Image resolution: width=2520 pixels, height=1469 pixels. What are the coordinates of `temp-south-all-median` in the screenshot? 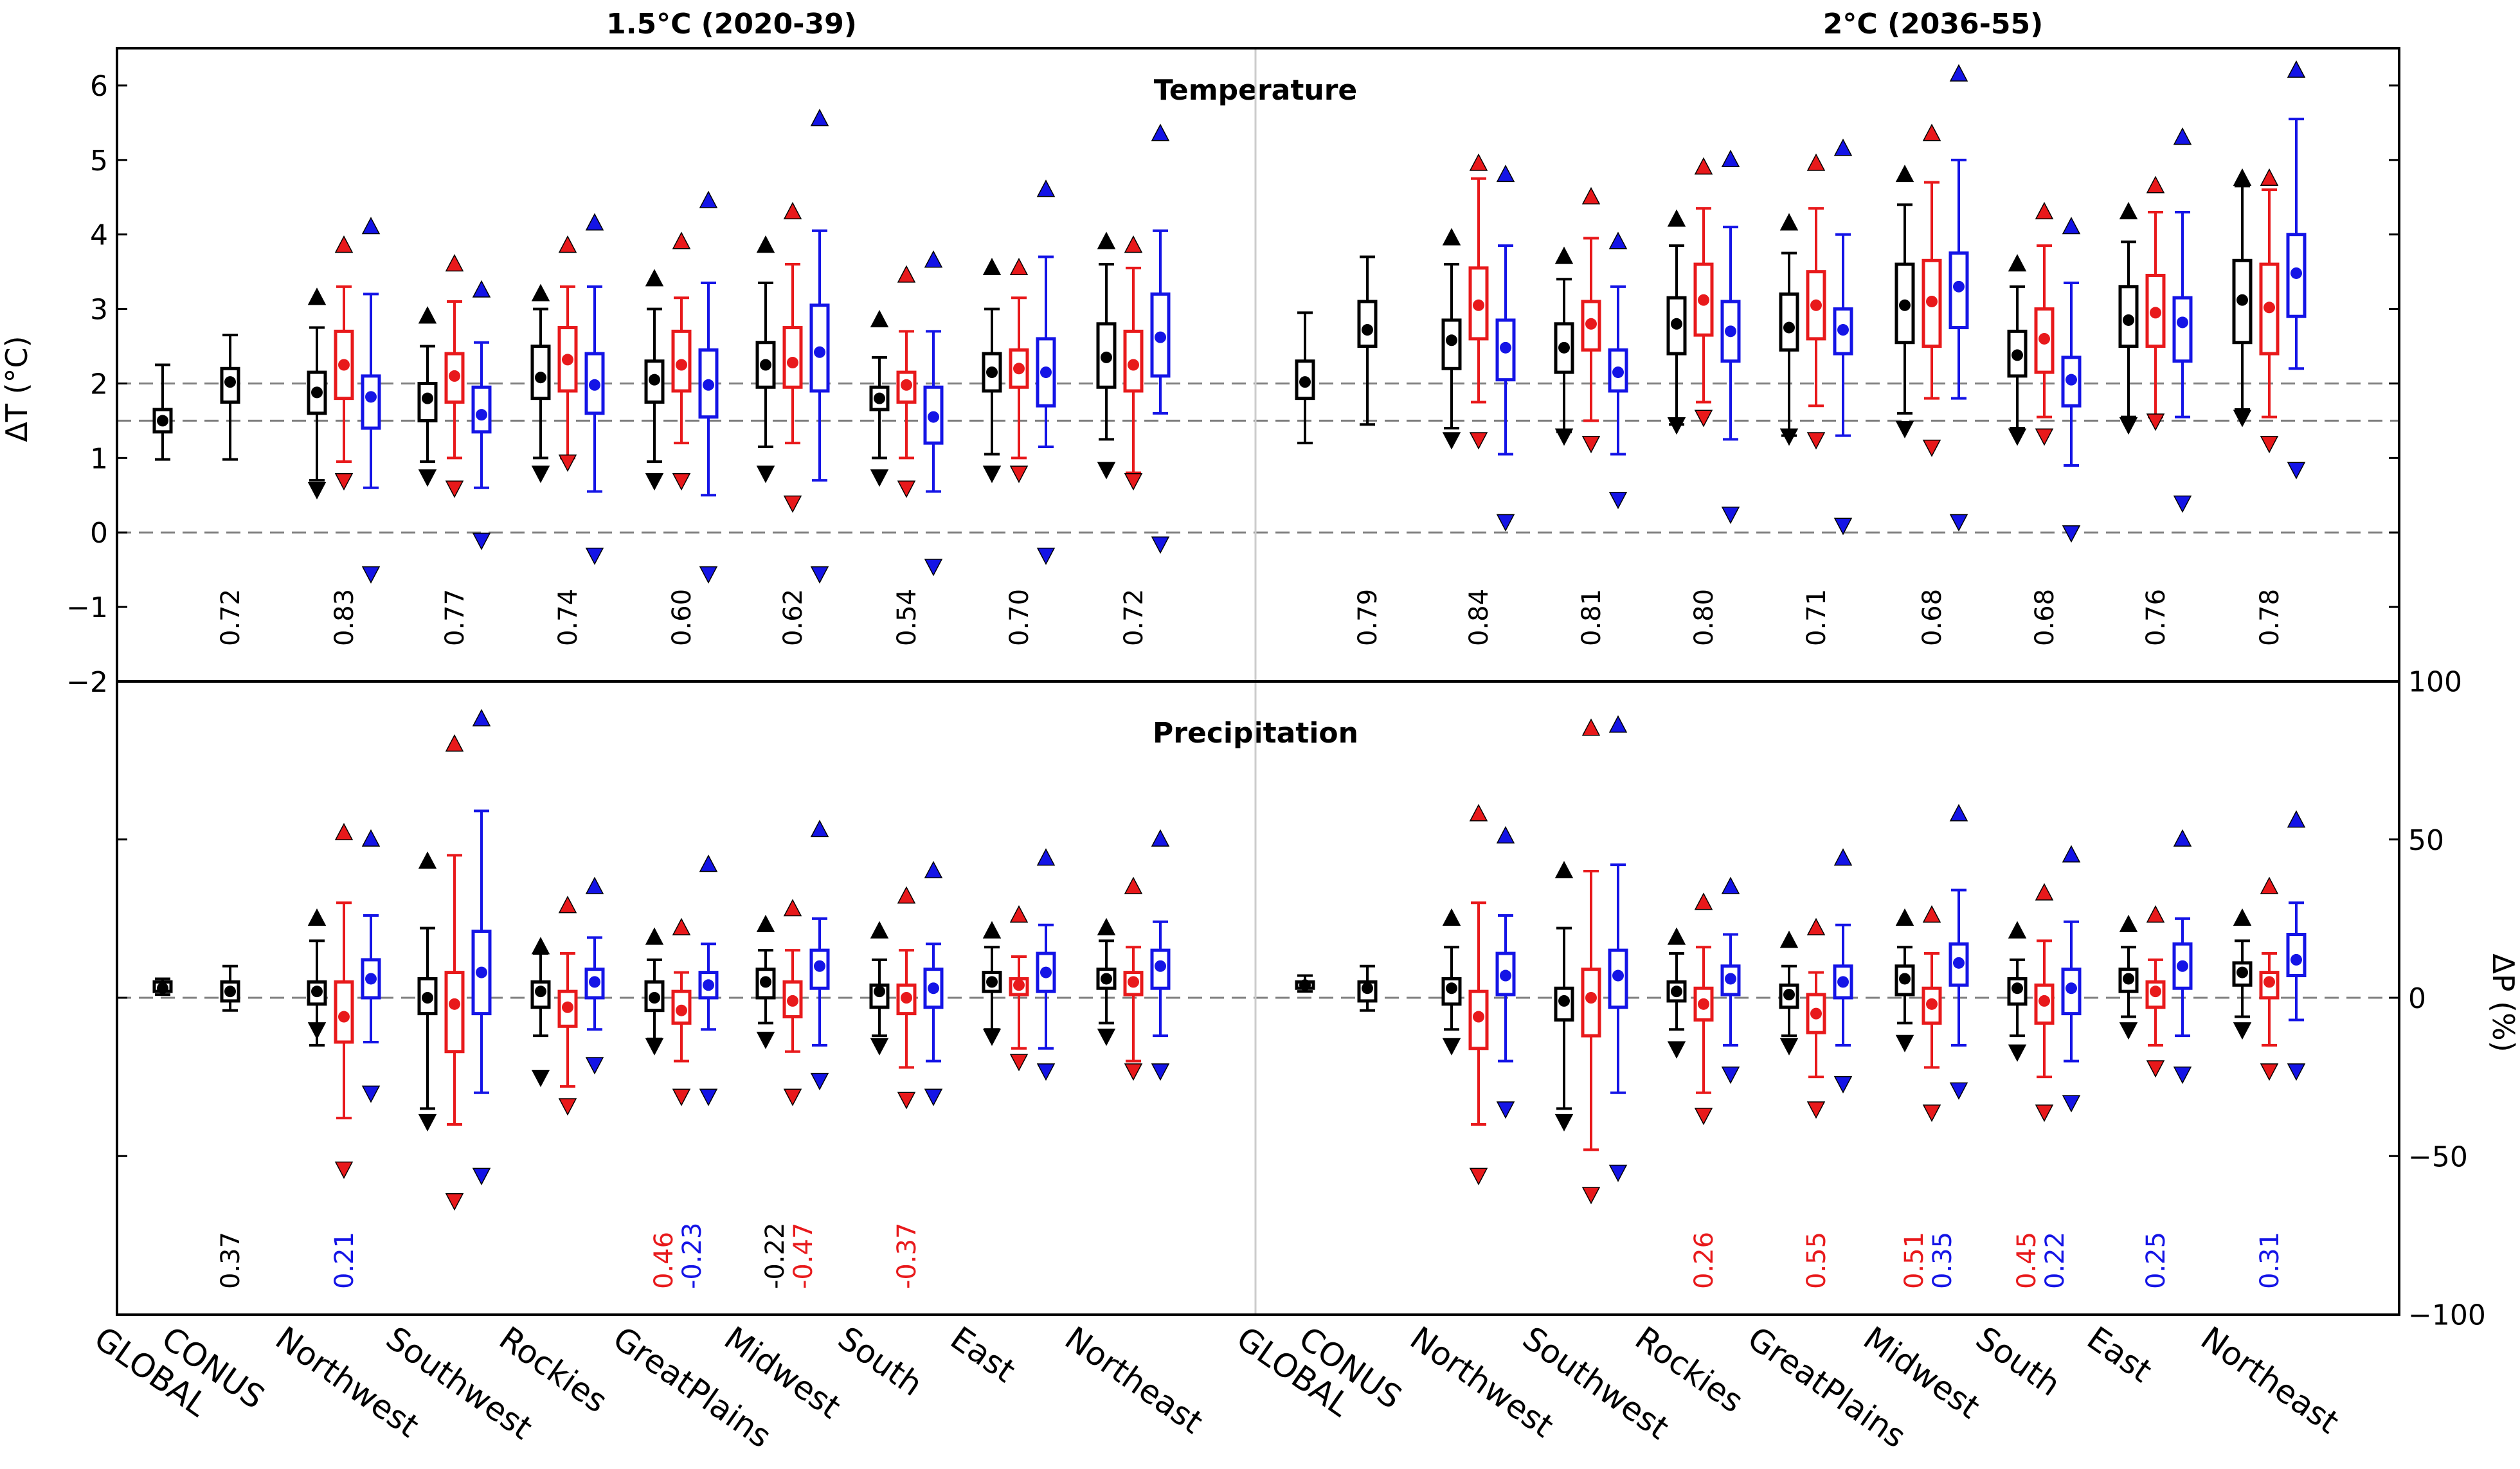 It's located at (2018, 355).